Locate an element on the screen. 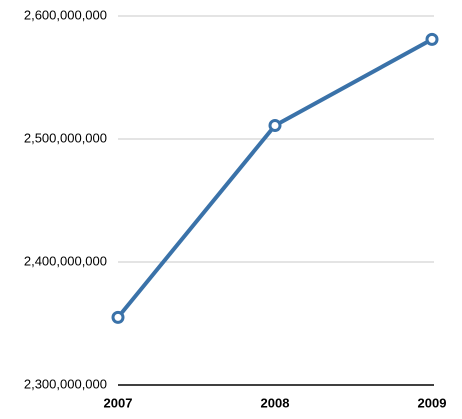  x-tick-label: 2009 is located at coordinates (432, 402).